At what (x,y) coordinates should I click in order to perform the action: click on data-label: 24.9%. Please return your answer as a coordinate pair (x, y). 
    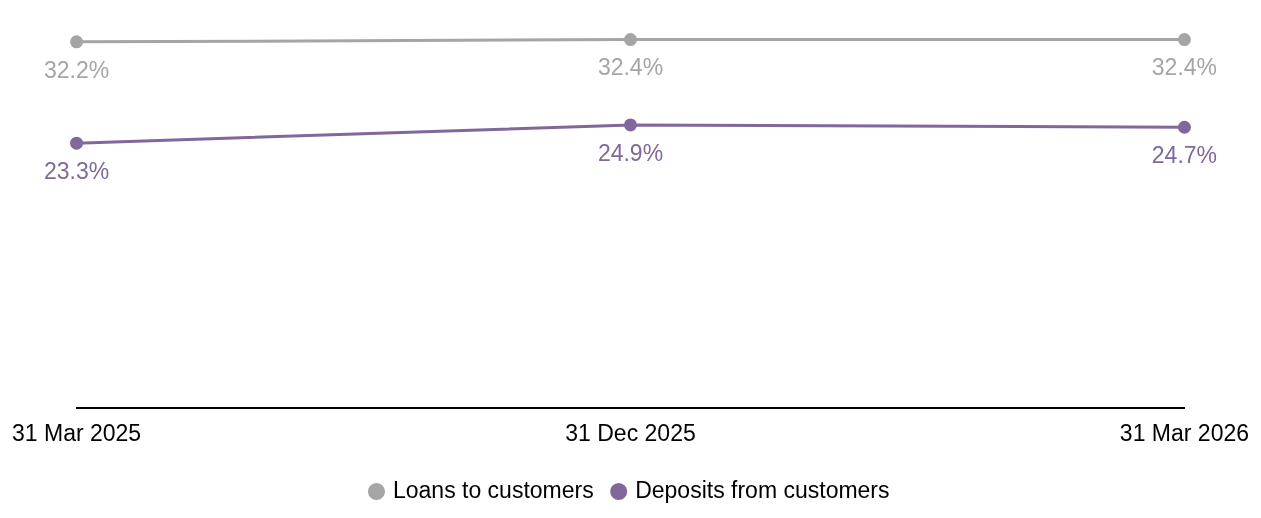
    Looking at the image, I should click on (630, 152).